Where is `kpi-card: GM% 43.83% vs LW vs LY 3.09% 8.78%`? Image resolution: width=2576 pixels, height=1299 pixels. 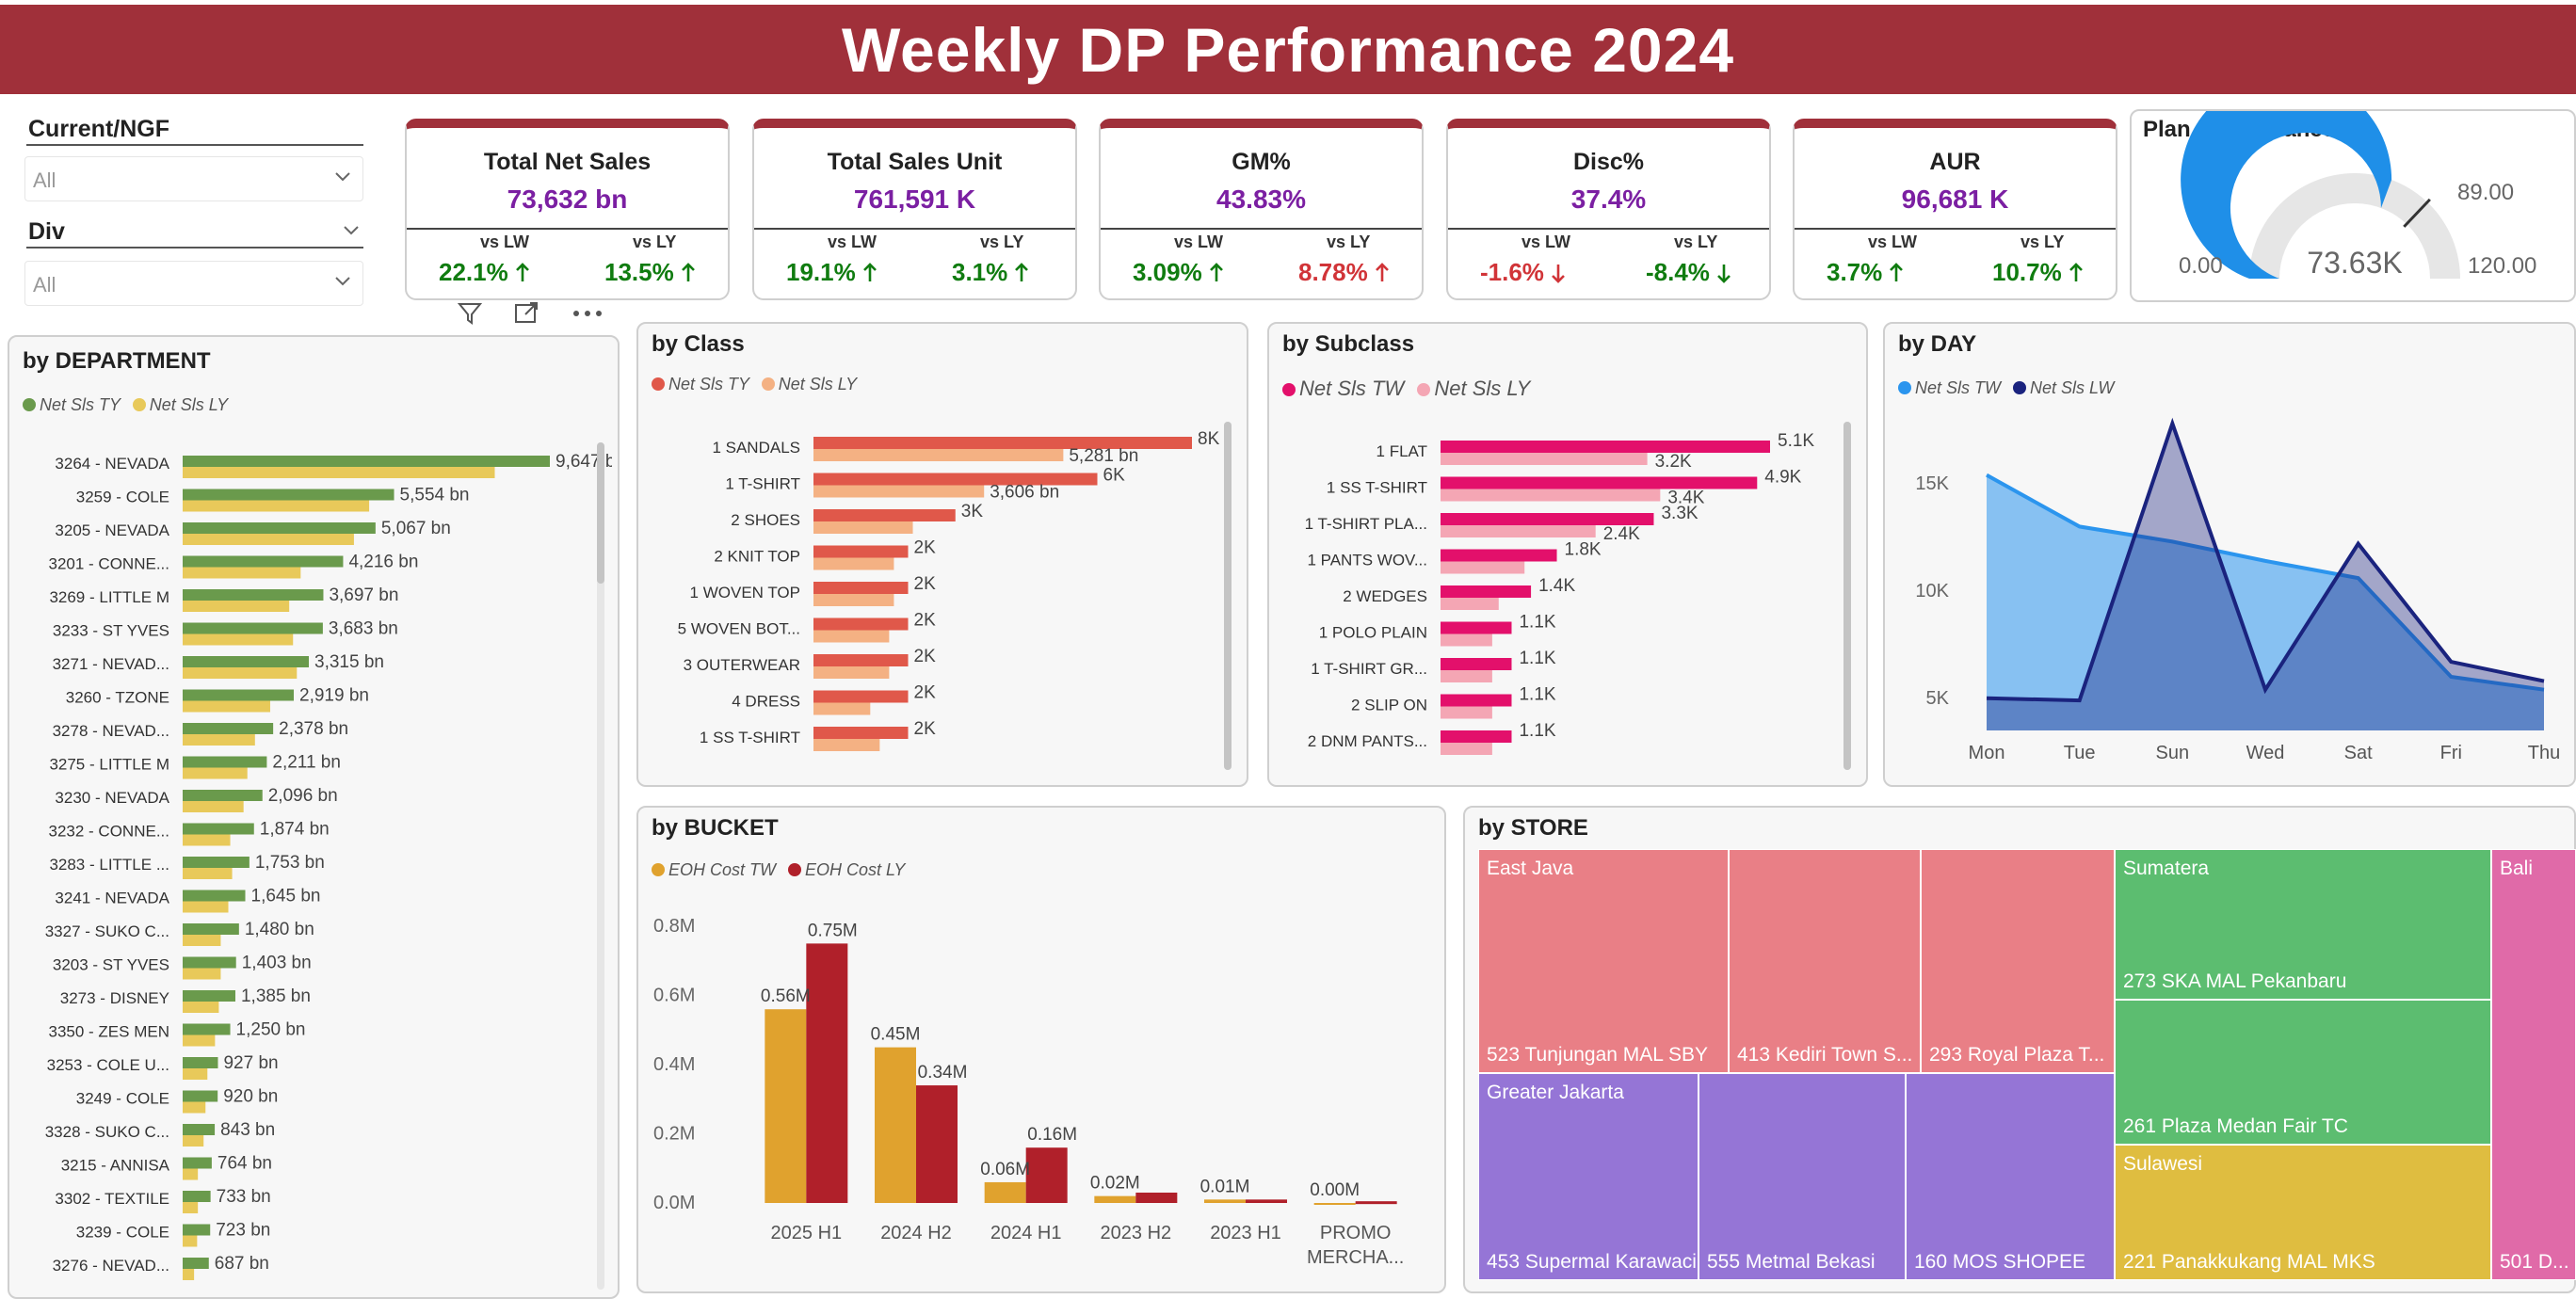
kpi-card: GM% 43.83% vs LW vs LY 3.09% 8.78% is located at coordinates (1261, 209).